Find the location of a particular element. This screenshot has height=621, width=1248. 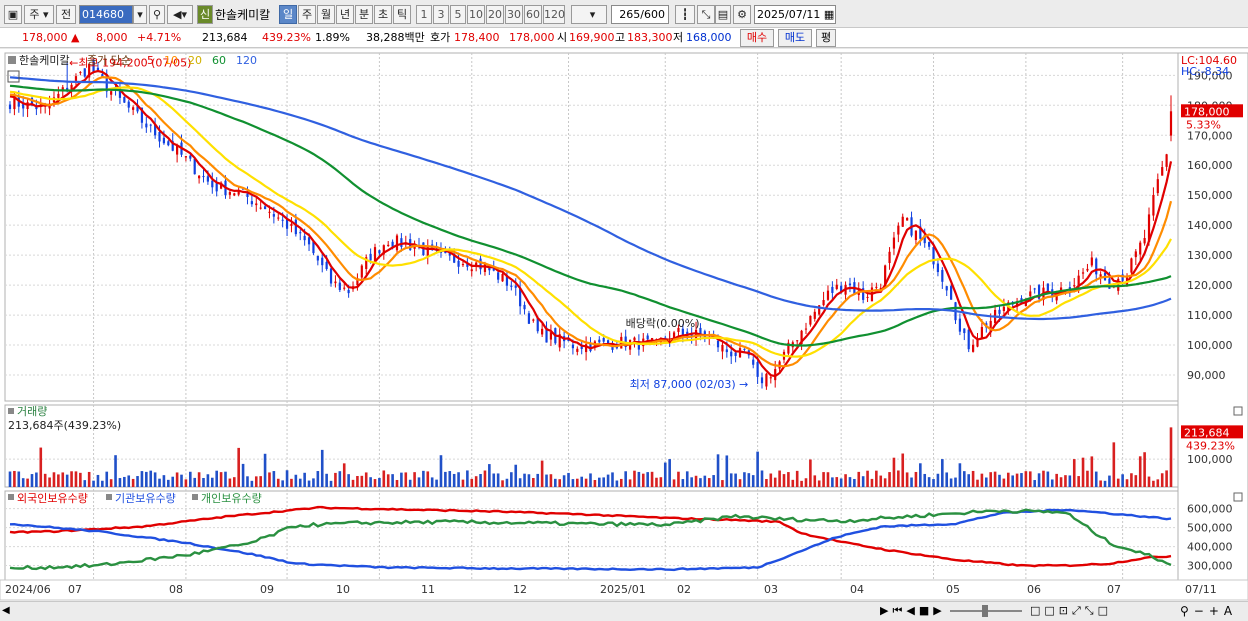

minute-button-10: 10 is located at coordinates (476, 14).